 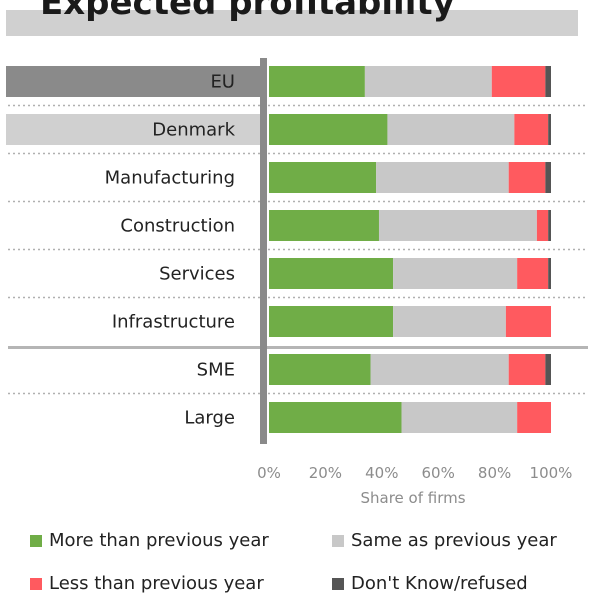 What do you see at coordinates (551, 473) in the screenshot?
I see `x-tick-label: 100%` at bounding box center [551, 473].